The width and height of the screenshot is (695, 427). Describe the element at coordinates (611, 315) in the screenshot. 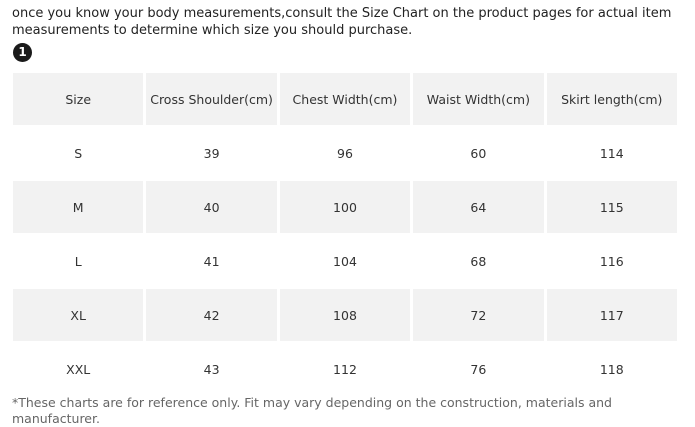

I see `table-cell-skirt-length: 117` at that location.